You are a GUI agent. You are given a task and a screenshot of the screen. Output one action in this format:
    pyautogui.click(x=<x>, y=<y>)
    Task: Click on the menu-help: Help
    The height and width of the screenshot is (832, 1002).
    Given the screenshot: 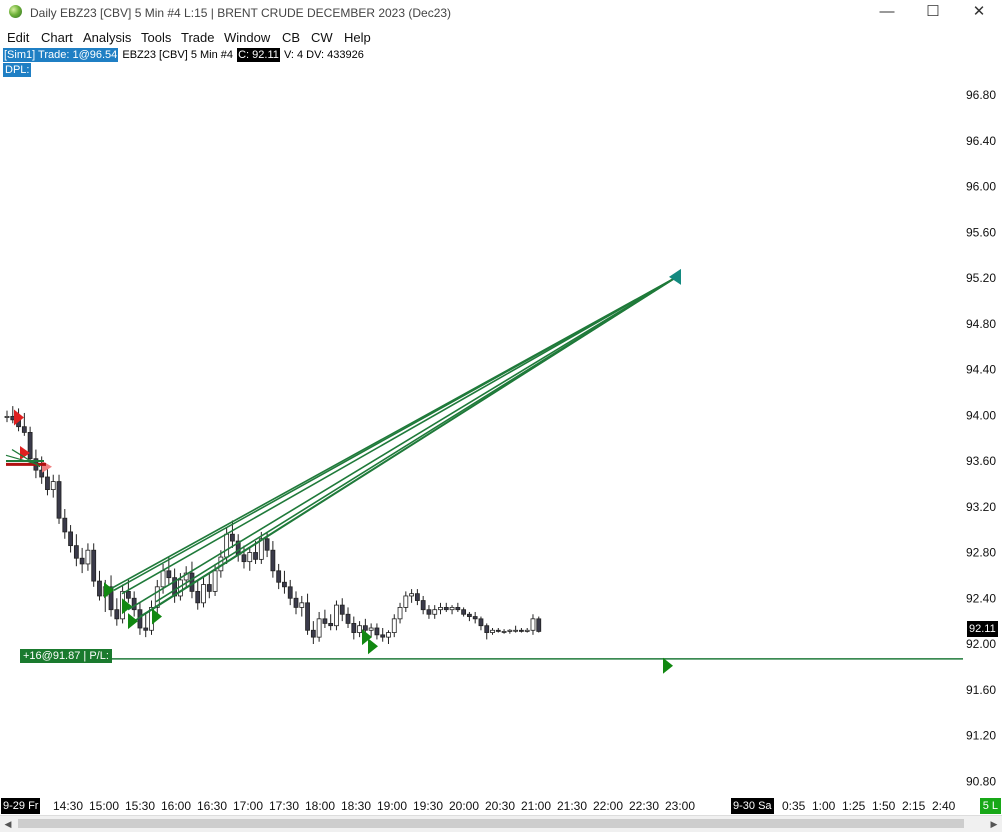 What is the action you would take?
    pyautogui.click(x=357, y=37)
    